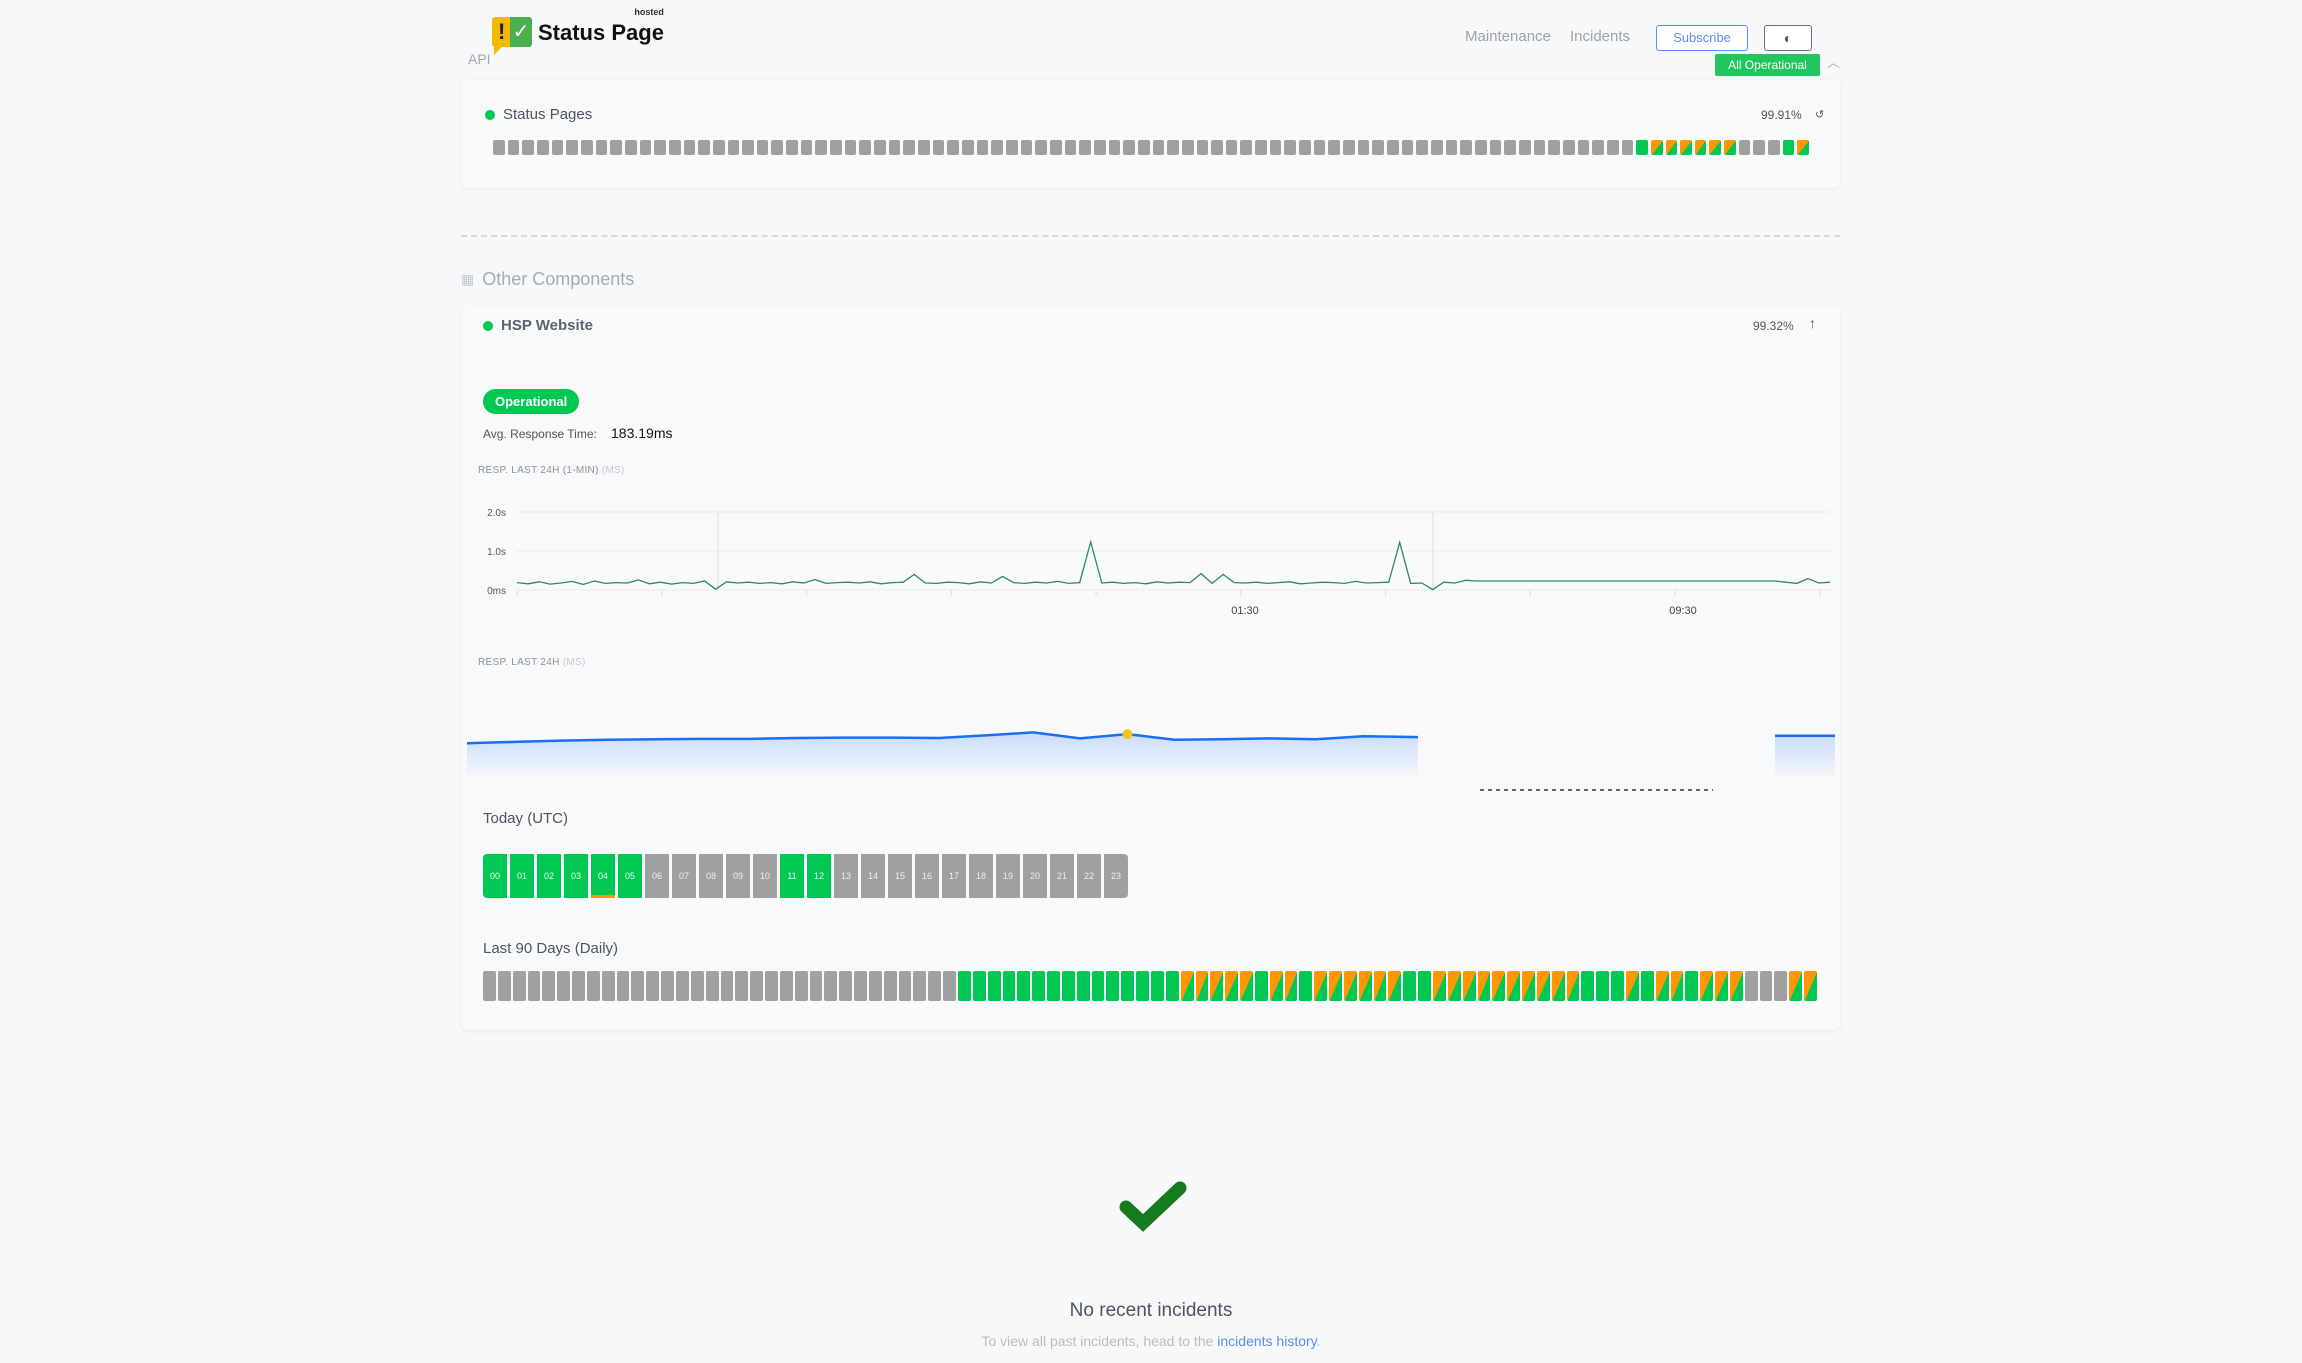  I want to click on hour-bar: 19, so click(1008, 876).